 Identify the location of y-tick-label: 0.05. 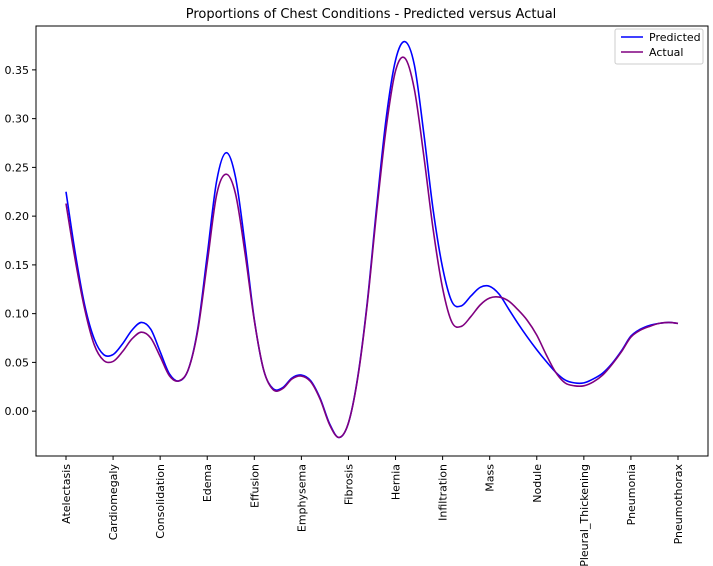
(17, 362).